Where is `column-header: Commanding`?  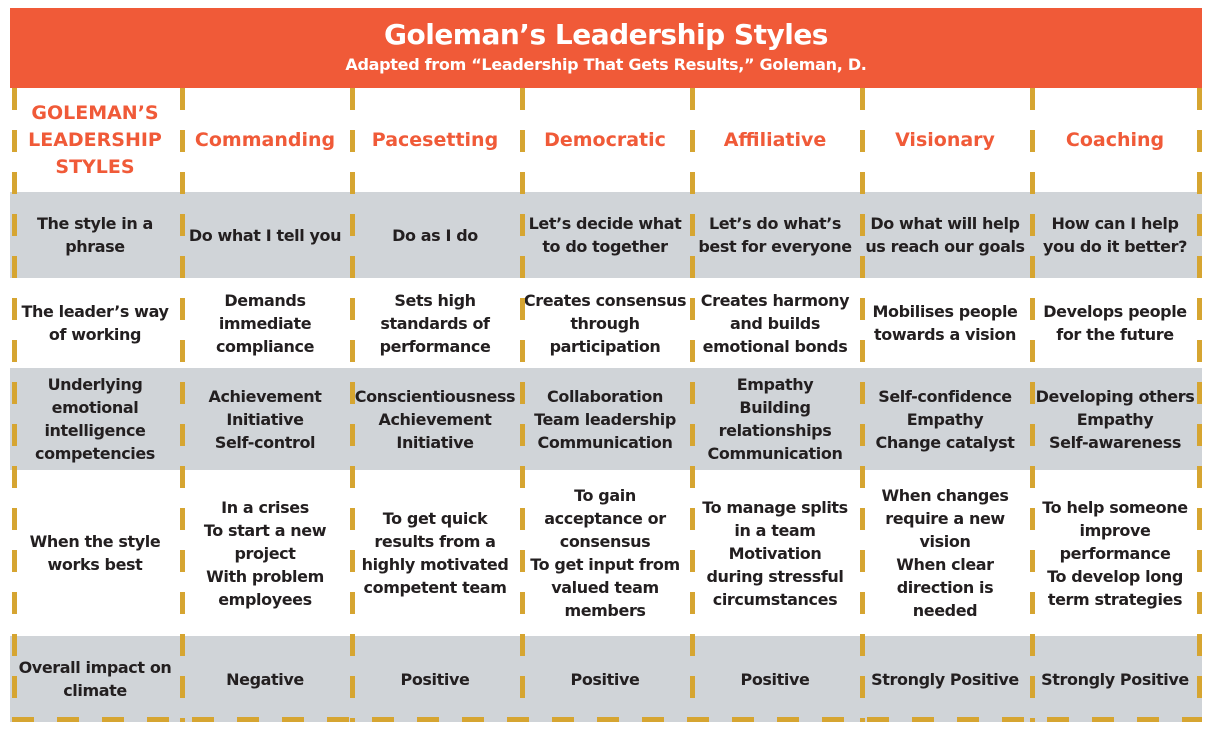
column-header: Commanding is located at coordinates (265, 139).